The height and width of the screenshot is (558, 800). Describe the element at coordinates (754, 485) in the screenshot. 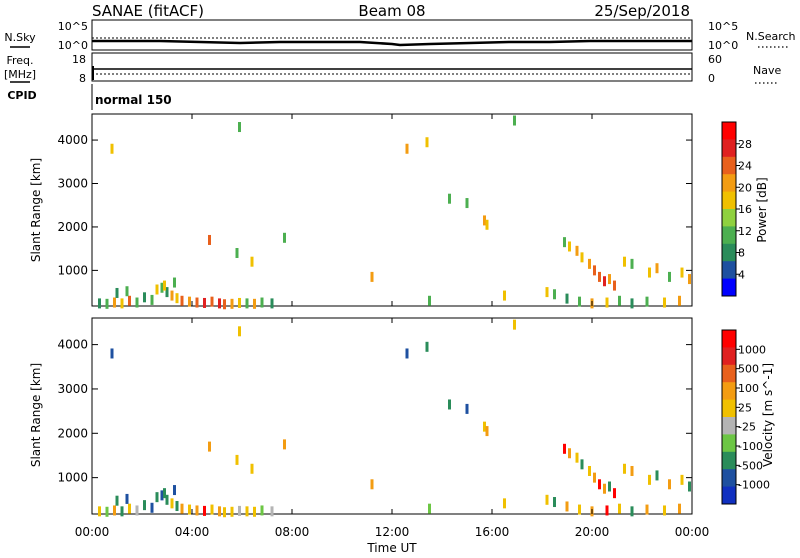

I see `velocity-colorbar-tick-label: -1000` at that location.